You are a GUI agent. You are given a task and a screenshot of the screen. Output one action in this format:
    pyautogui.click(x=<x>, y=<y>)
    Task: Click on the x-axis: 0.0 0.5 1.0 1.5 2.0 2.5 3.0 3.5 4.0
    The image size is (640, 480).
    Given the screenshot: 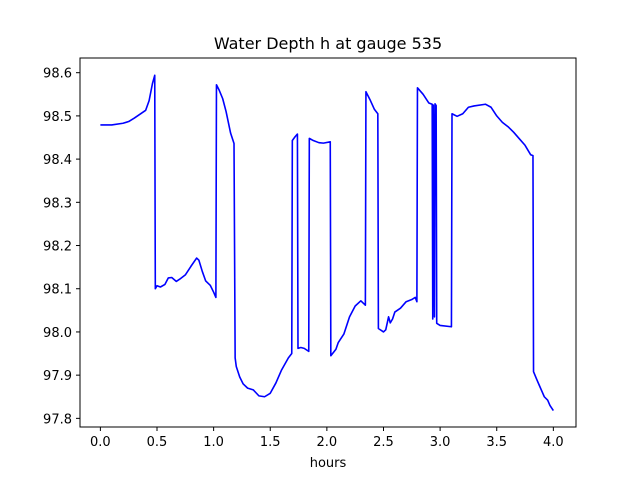 What is the action you would take?
    pyautogui.click(x=327, y=438)
    